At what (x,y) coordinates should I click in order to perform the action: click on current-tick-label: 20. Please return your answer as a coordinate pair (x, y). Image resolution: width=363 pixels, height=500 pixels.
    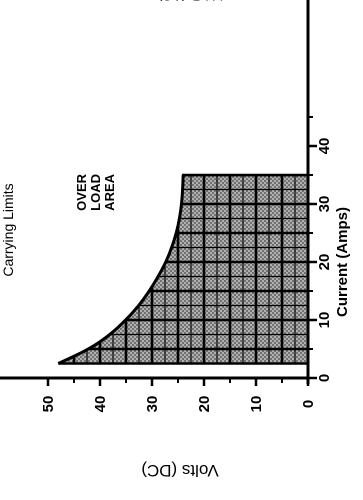
    Looking at the image, I should click on (324, 262).